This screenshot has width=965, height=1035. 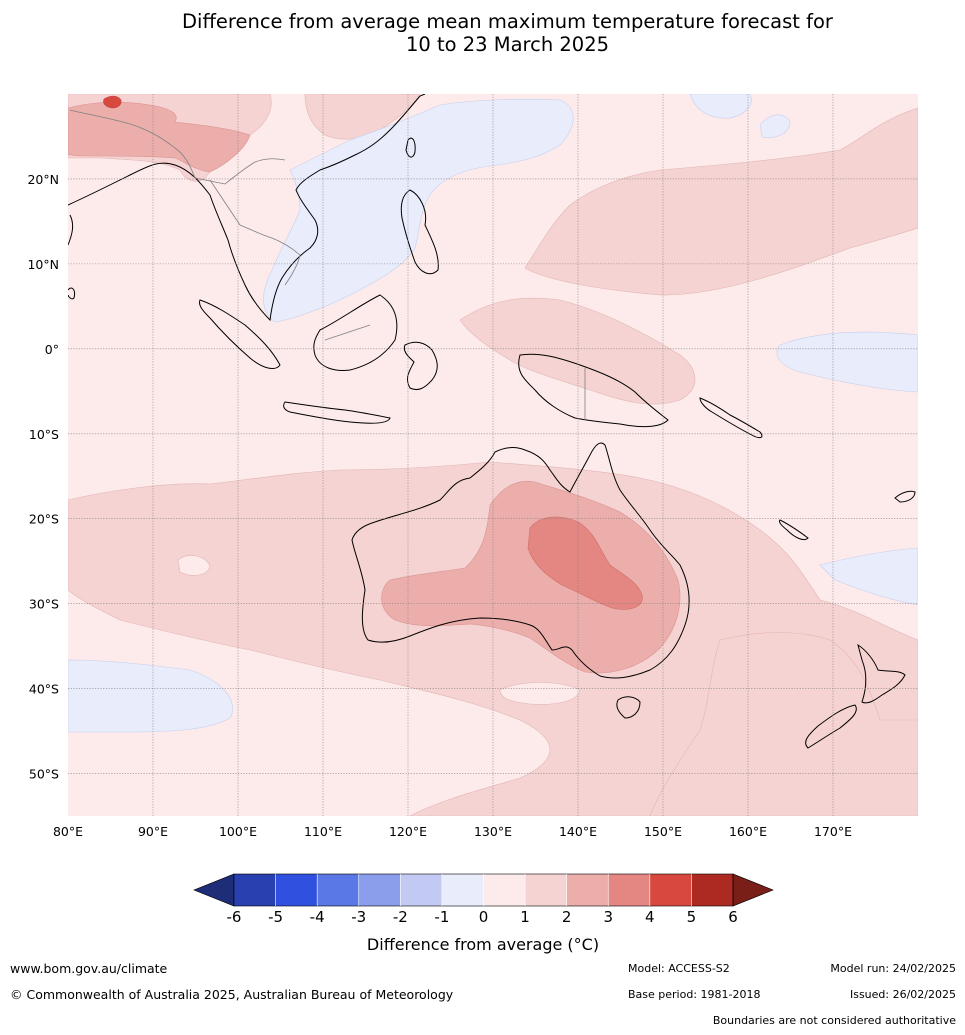 I want to click on colorbar-tick-label: -3, so click(x=358, y=917).